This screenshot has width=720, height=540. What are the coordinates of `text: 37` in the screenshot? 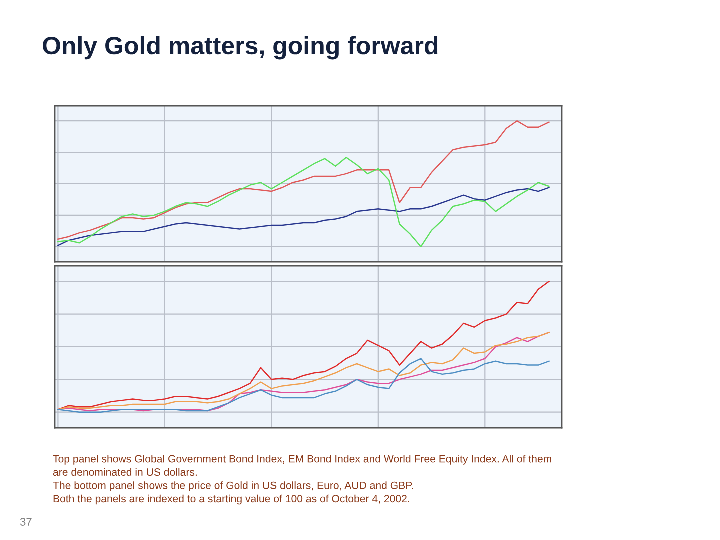 It's located at (26, 522).